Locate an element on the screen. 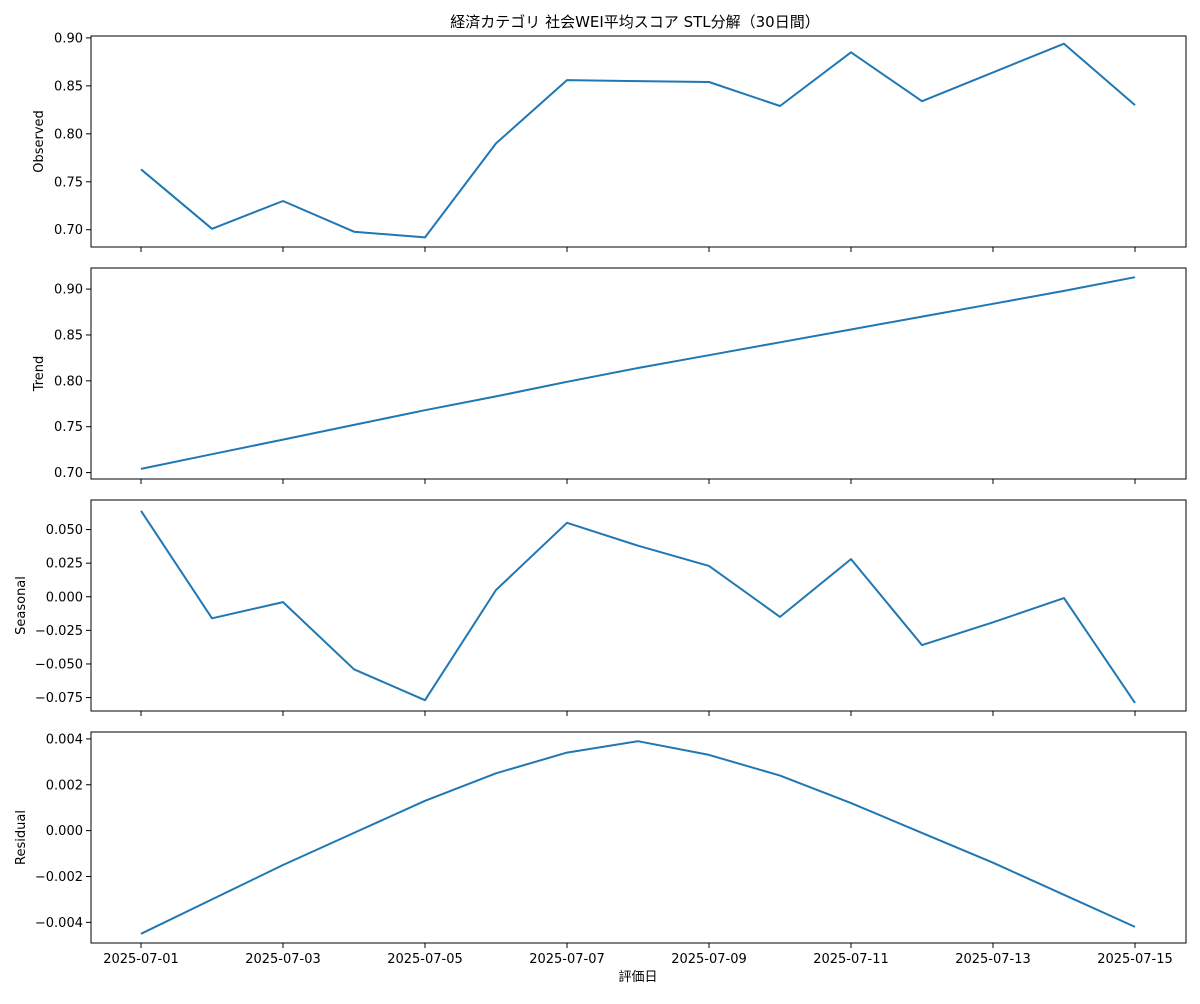 This screenshot has width=1200, height=1004. x-tick-label: 2025-07-09 is located at coordinates (709, 959).